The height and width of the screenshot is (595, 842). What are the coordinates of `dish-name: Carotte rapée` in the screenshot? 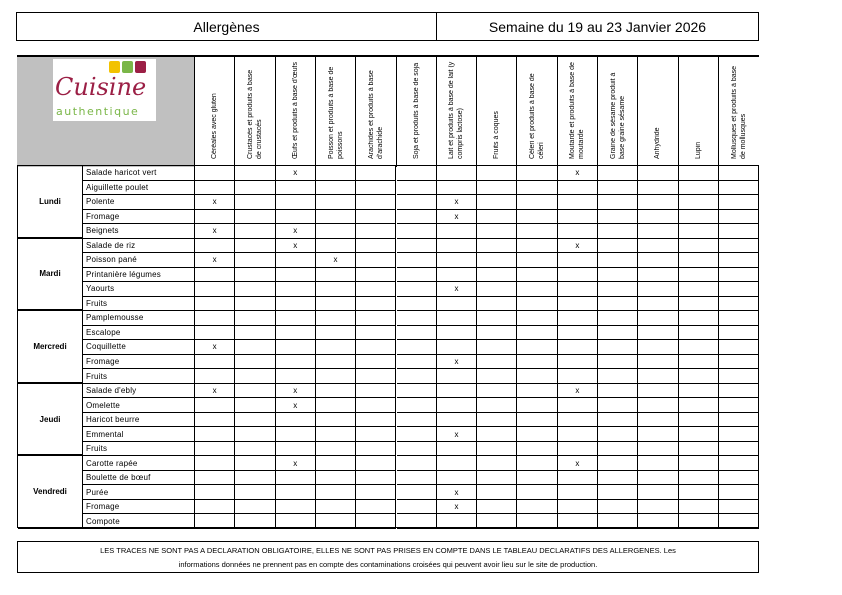 It's located at (139, 463).